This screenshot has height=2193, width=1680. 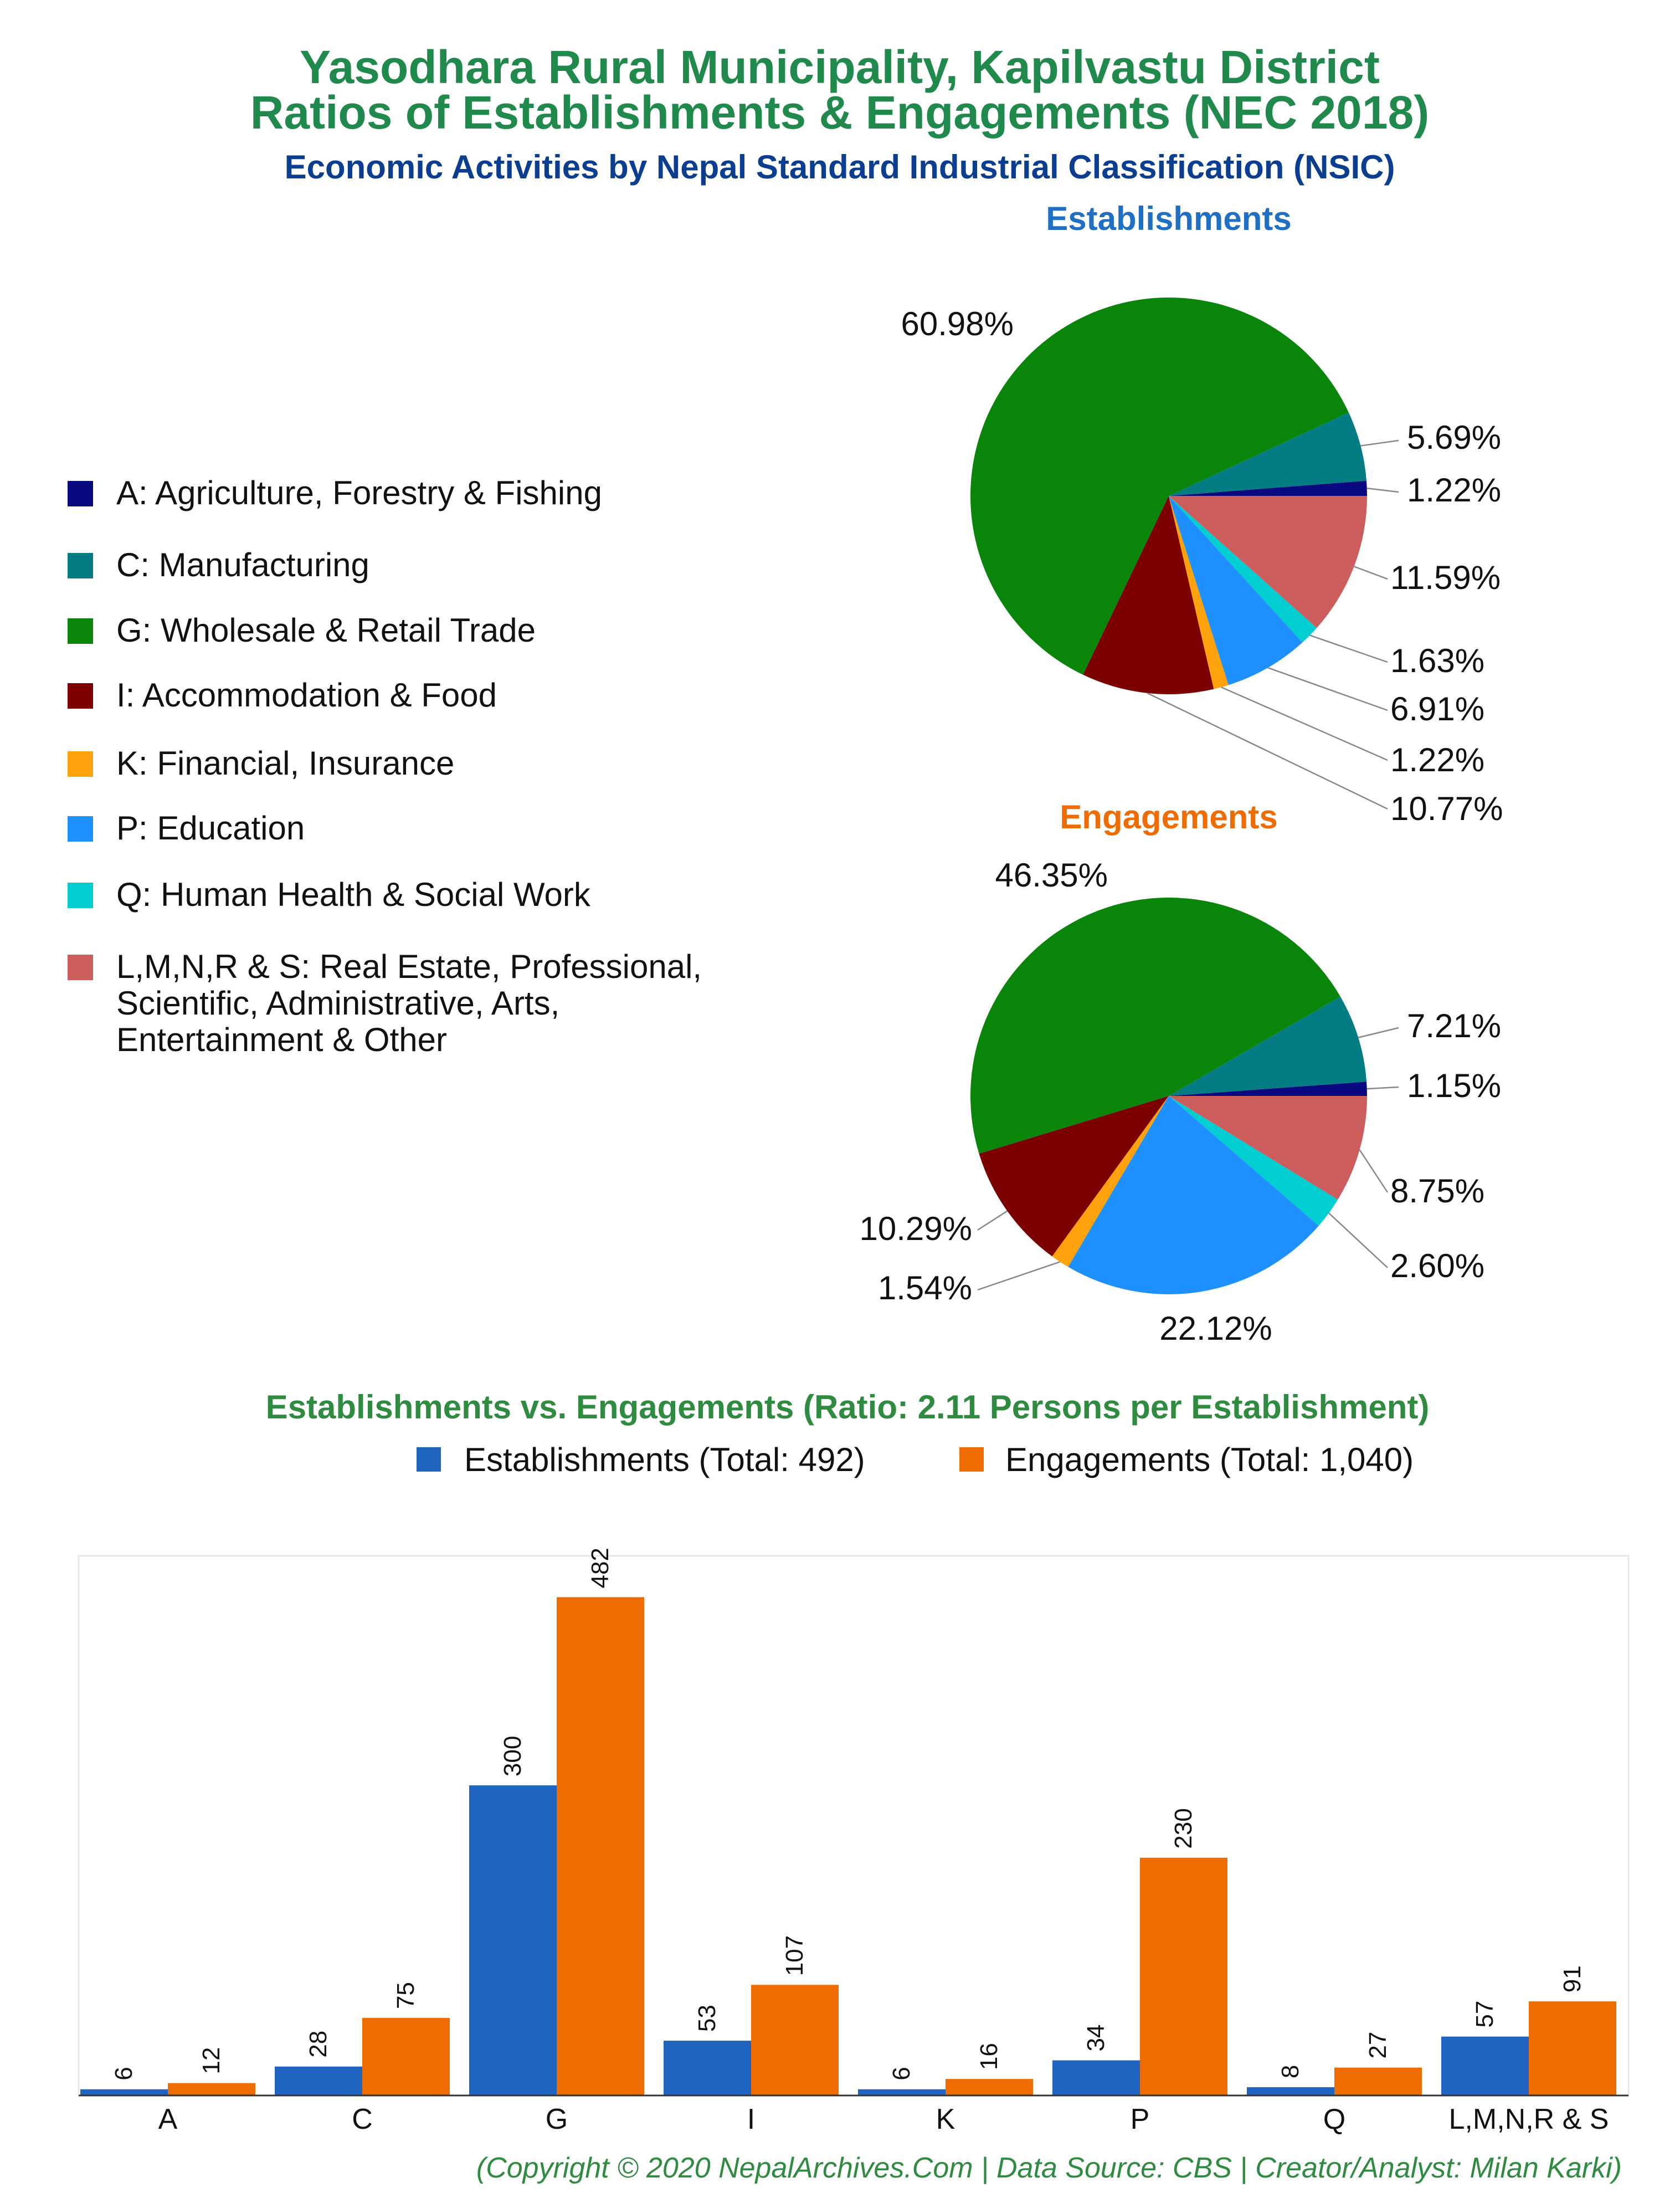 What do you see at coordinates (600, 1846) in the screenshot?
I see `bar-engagements-g` at bounding box center [600, 1846].